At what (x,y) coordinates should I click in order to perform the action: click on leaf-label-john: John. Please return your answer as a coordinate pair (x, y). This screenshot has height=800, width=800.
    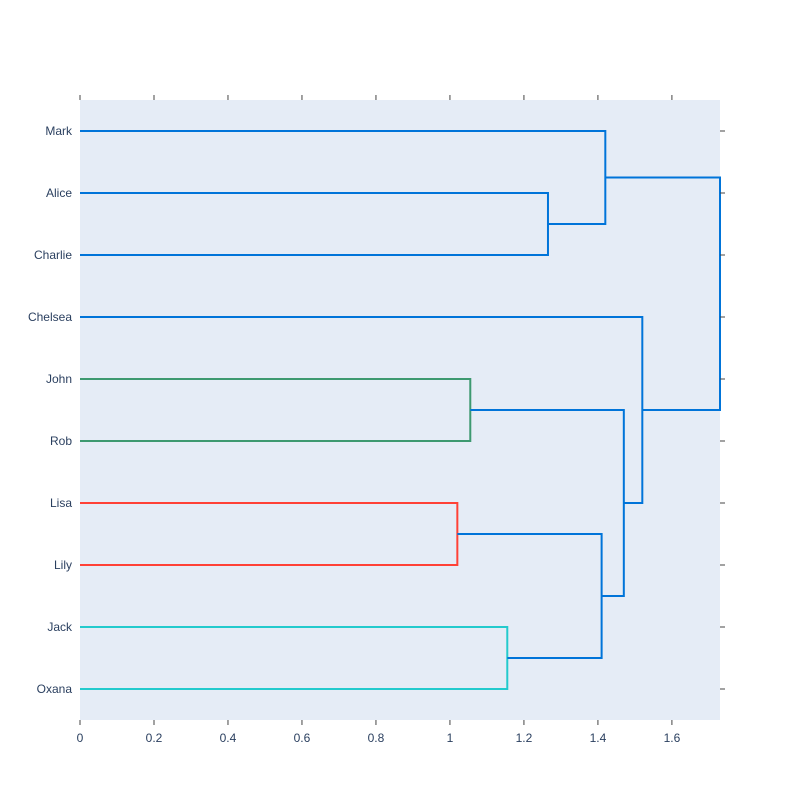
    Looking at the image, I should click on (59, 379).